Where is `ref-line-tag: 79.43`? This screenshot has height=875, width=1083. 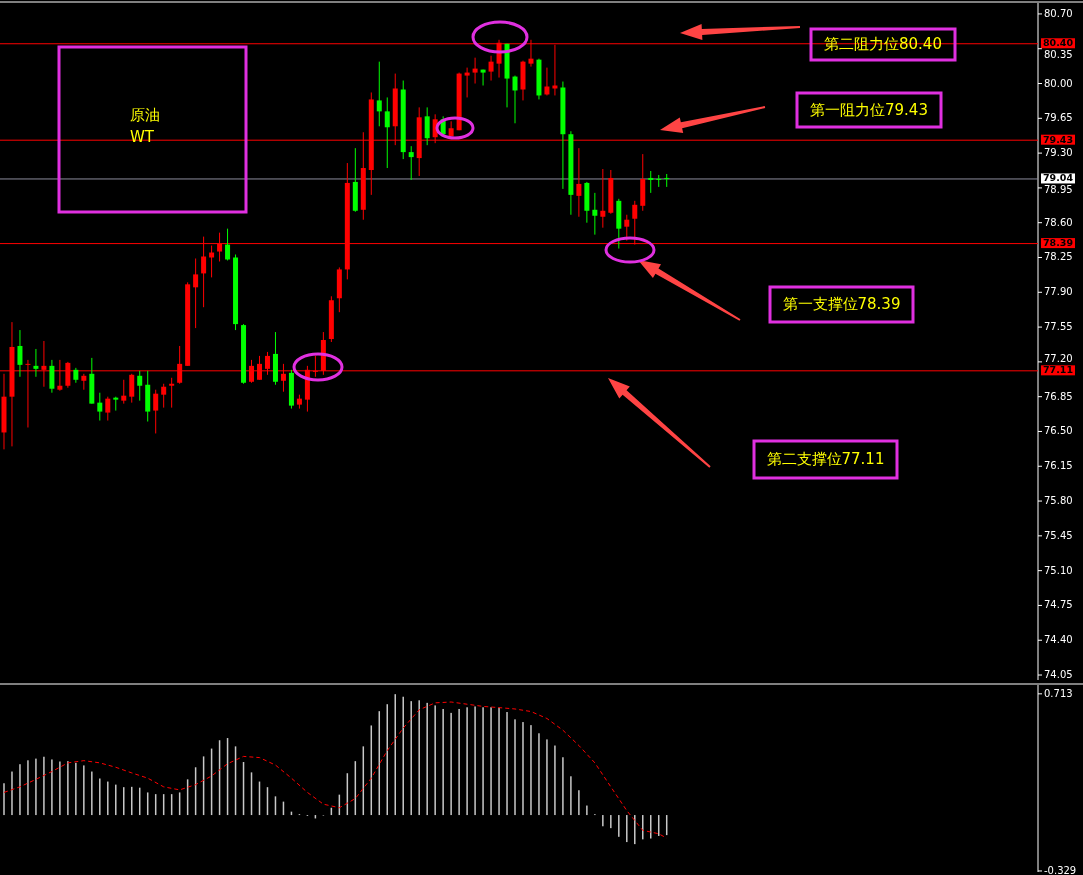 ref-line-tag: 79.43 is located at coordinates (1058, 139).